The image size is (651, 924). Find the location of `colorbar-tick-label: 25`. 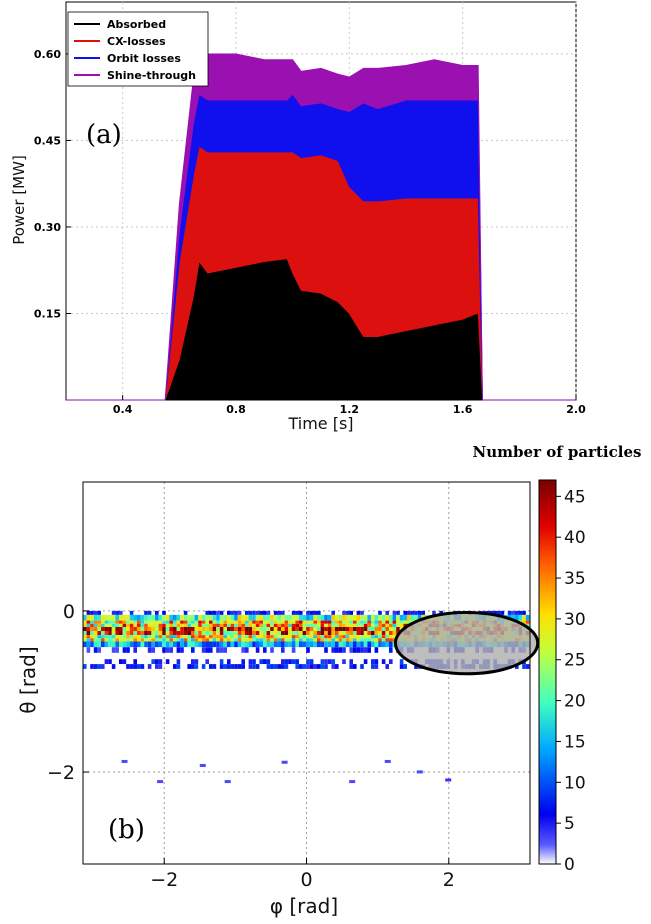

colorbar-tick-label: 25 is located at coordinates (575, 661).